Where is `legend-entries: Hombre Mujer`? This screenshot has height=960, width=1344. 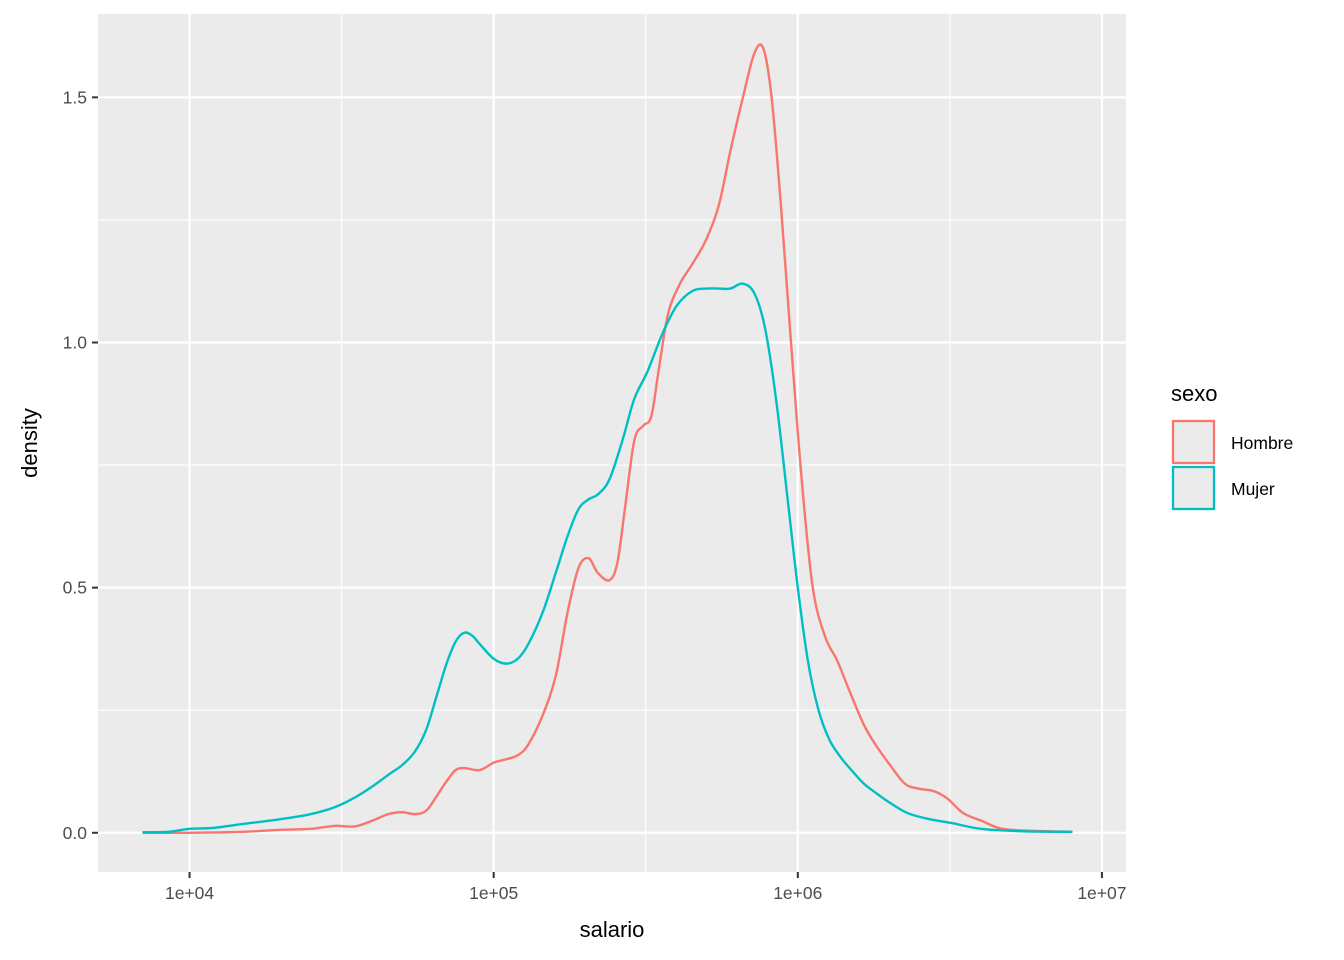 legend-entries: Hombre Mujer is located at coordinates (1232, 465).